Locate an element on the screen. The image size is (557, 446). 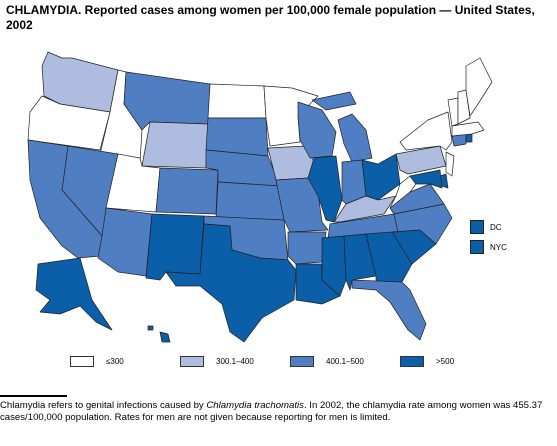
footnote-organism: Chlamydia trachomatis is located at coordinates (255, 405).